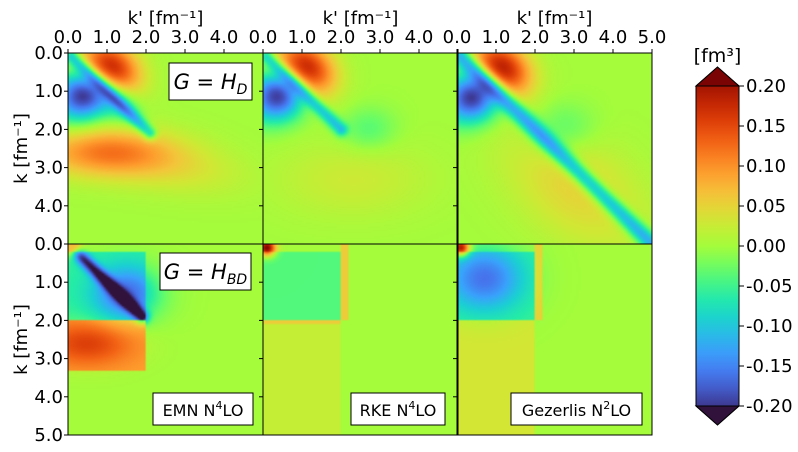 This screenshot has height=452, width=798. What do you see at coordinates (717, 246) in the screenshot?
I see `colorbar-body` at bounding box center [717, 246].